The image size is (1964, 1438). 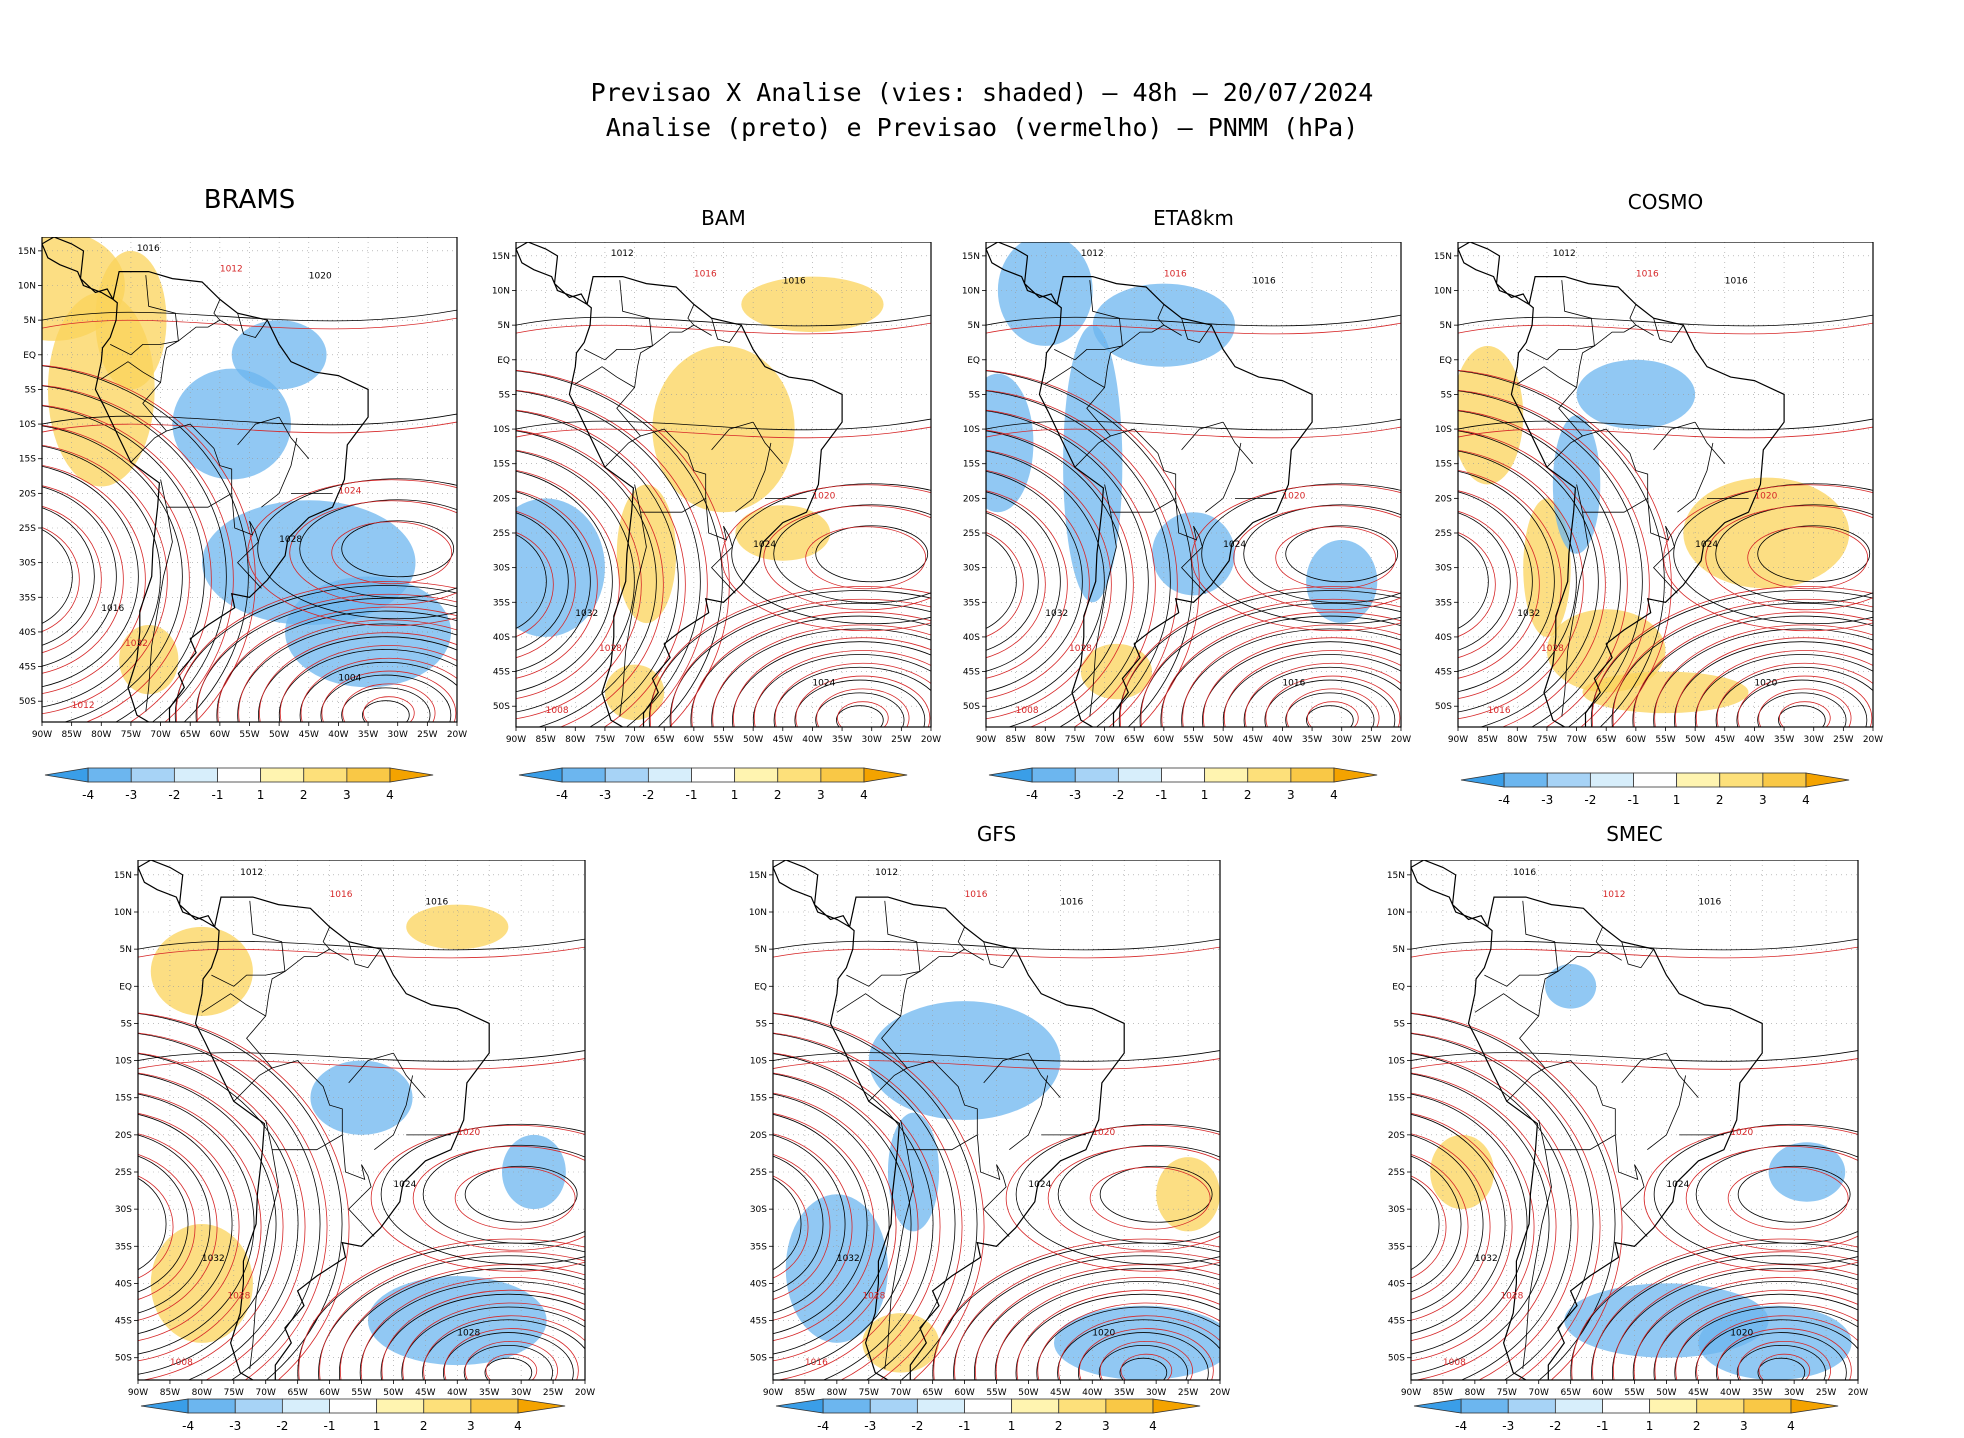 What do you see at coordinates (404, 1185) in the screenshot?
I see `isobar-label: 1024` at bounding box center [404, 1185].